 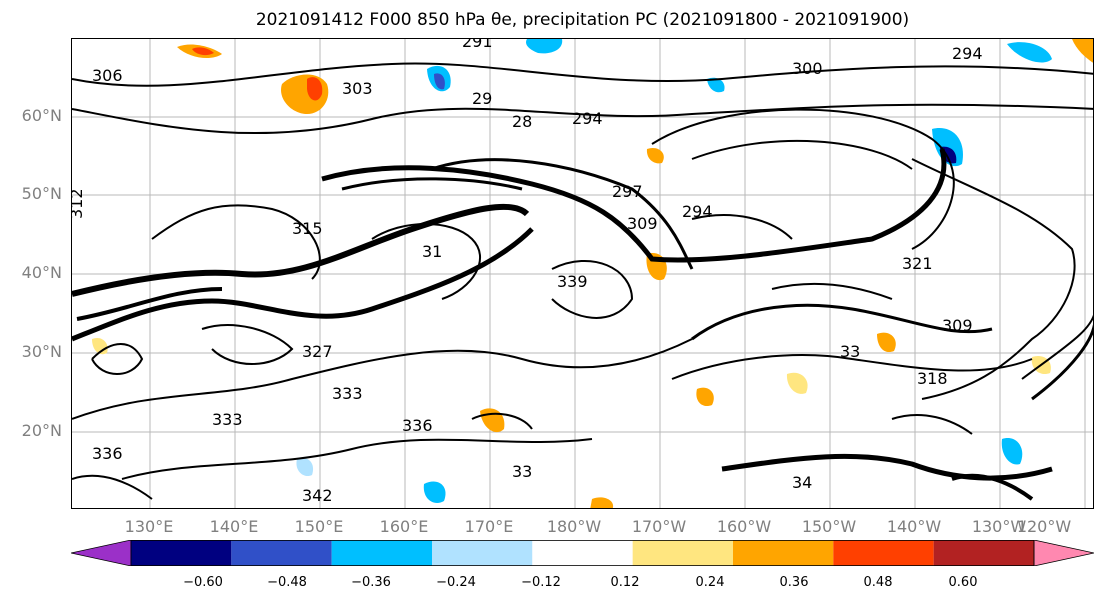 What do you see at coordinates (572, 281) in the screenshot?
I see `contour-label: 339` at bounding box center [572, 281].